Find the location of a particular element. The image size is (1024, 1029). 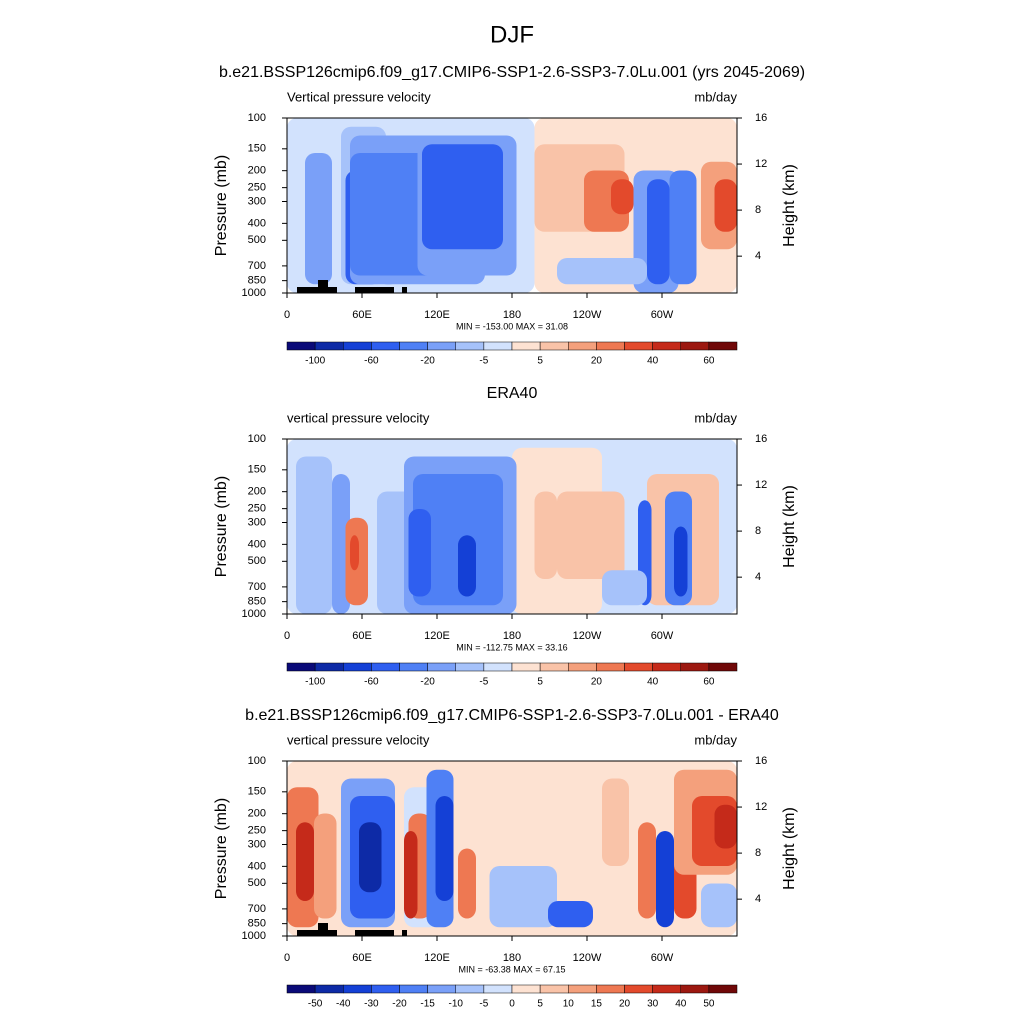

x-tick-label: 60W is located at coordinates (662, 636).